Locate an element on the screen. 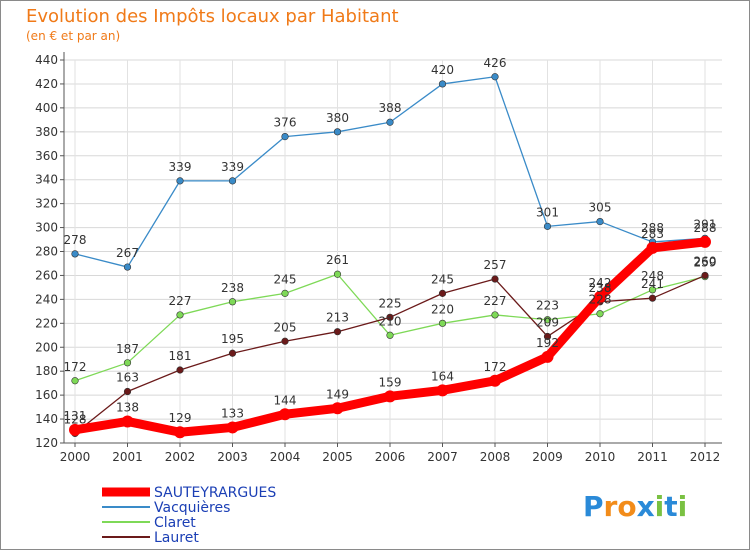  data-label: 259 is located at coordinates (705, 263).